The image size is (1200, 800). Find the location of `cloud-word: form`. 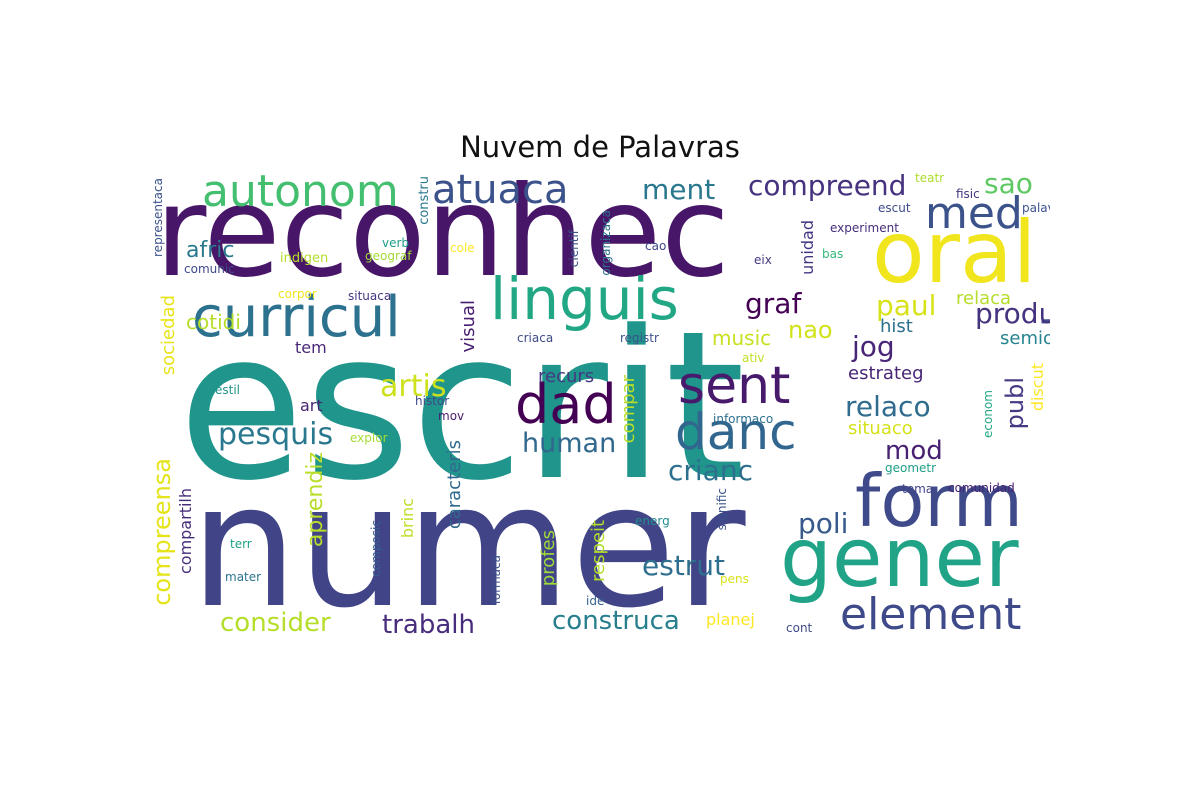

cloud-word: form is located at coordinates (939, 501).